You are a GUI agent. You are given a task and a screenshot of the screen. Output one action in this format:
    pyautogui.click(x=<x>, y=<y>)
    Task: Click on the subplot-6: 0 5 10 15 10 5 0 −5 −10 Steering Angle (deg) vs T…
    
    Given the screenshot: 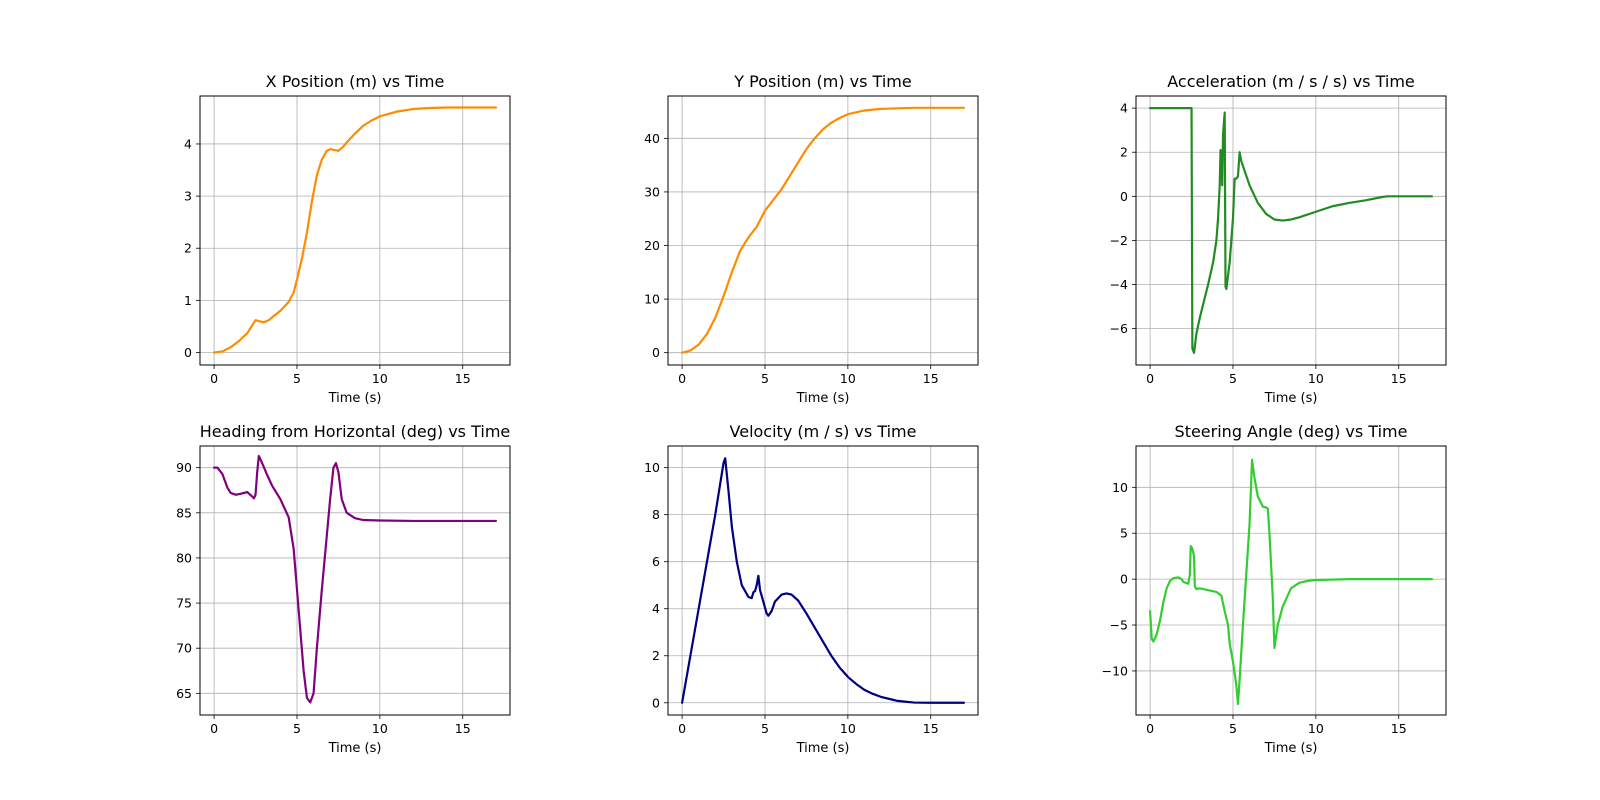 What is the action you would take?
    pyautogui.click(x=1274, y=589)
    